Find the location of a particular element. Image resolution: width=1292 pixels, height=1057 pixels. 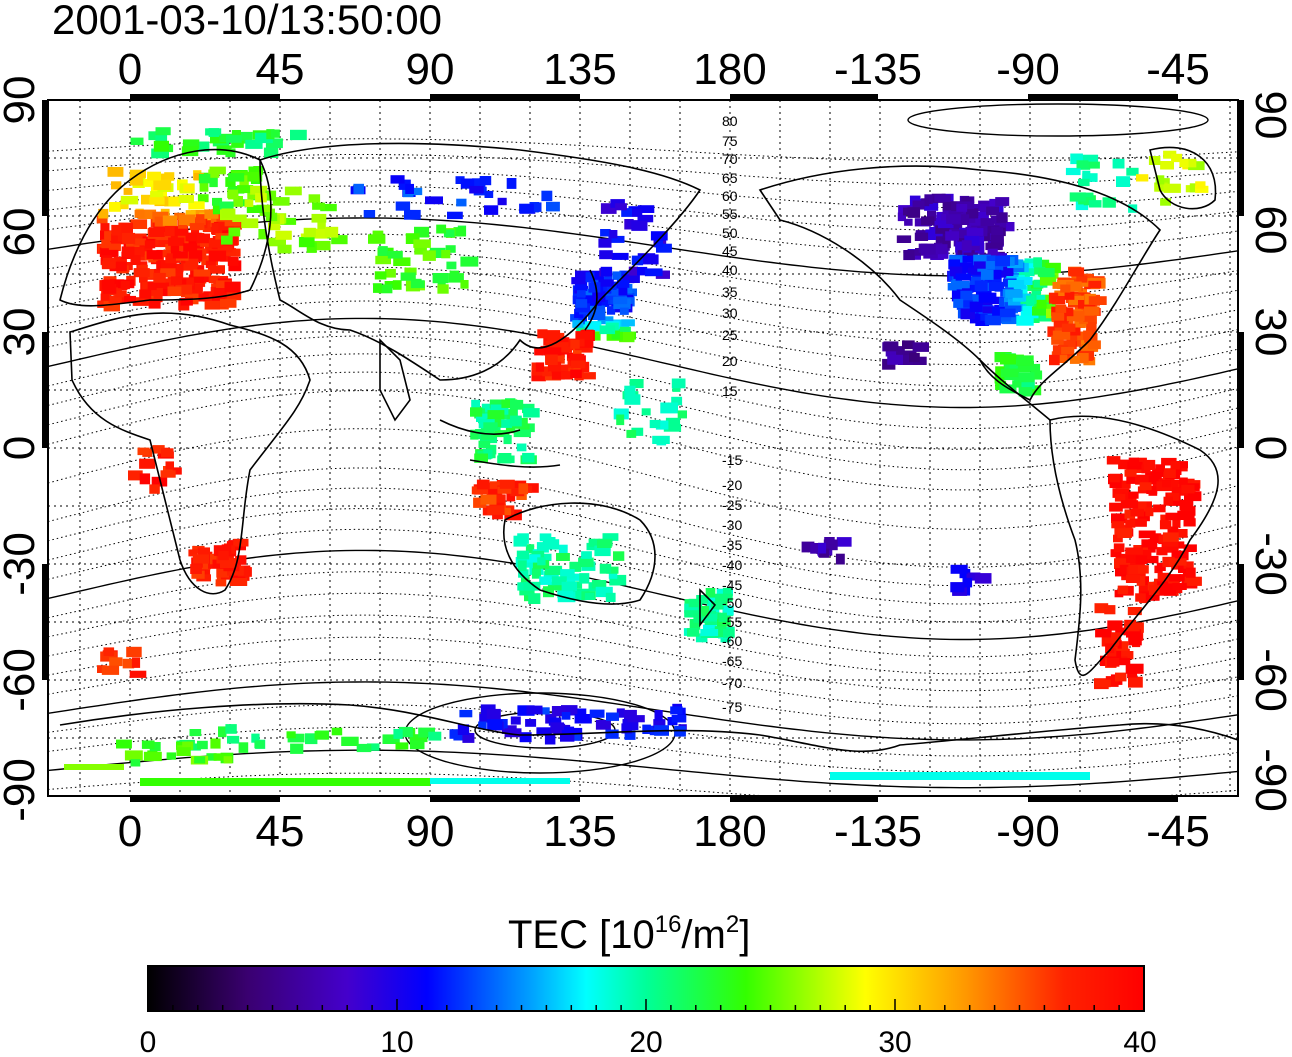

left-tick-label: 90 is located at coordinates (22, 100).